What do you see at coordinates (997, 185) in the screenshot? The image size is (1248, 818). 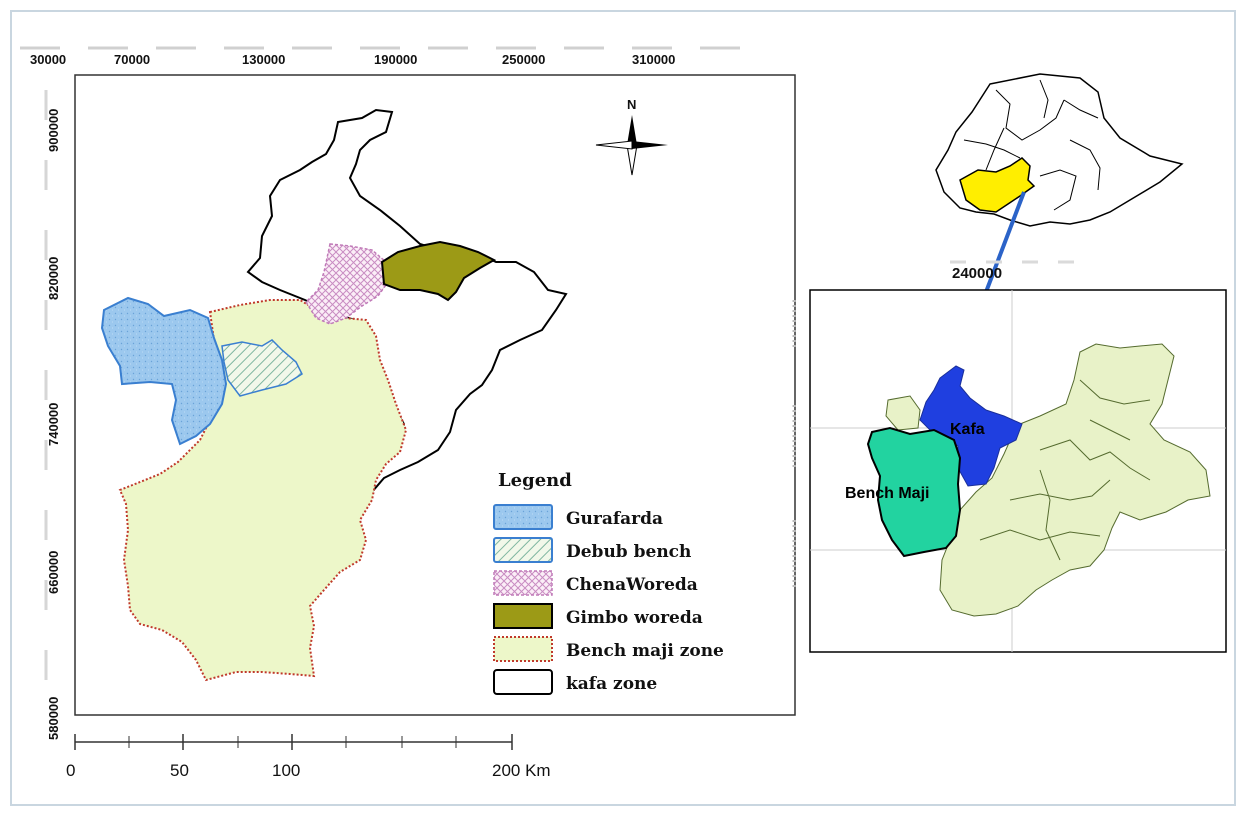 I see `ethiopia-highlight-region` at bounding box center [997, 185].